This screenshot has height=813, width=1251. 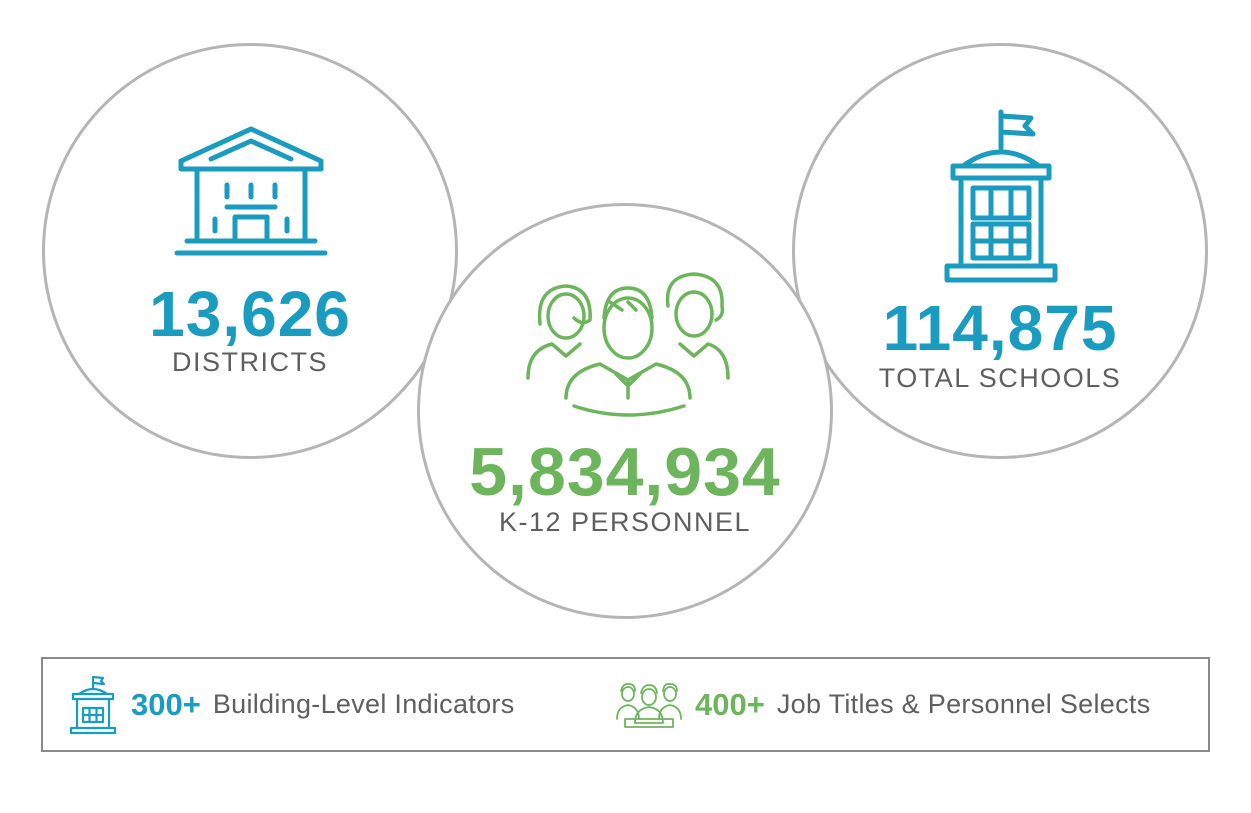 I want to click on feature-building-indicators: 300+ Building-Level Indicators, so click(x=291, y=704).